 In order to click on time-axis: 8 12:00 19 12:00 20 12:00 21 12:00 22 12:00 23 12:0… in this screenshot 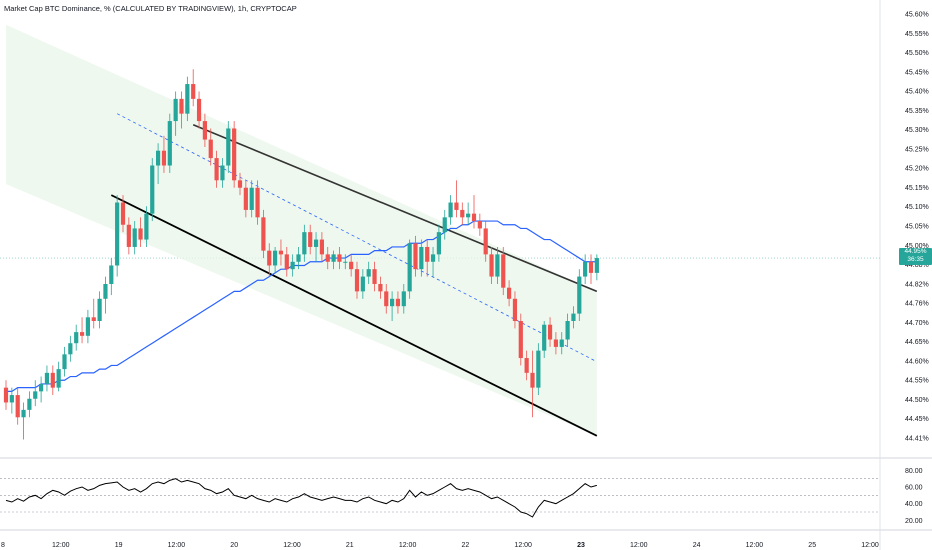, I will do `click(440, 545)`.